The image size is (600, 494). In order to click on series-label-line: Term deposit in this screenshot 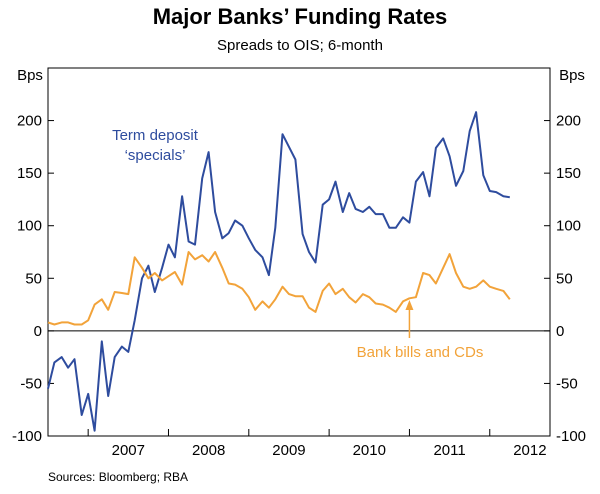, I will do `click(155, 135)`.